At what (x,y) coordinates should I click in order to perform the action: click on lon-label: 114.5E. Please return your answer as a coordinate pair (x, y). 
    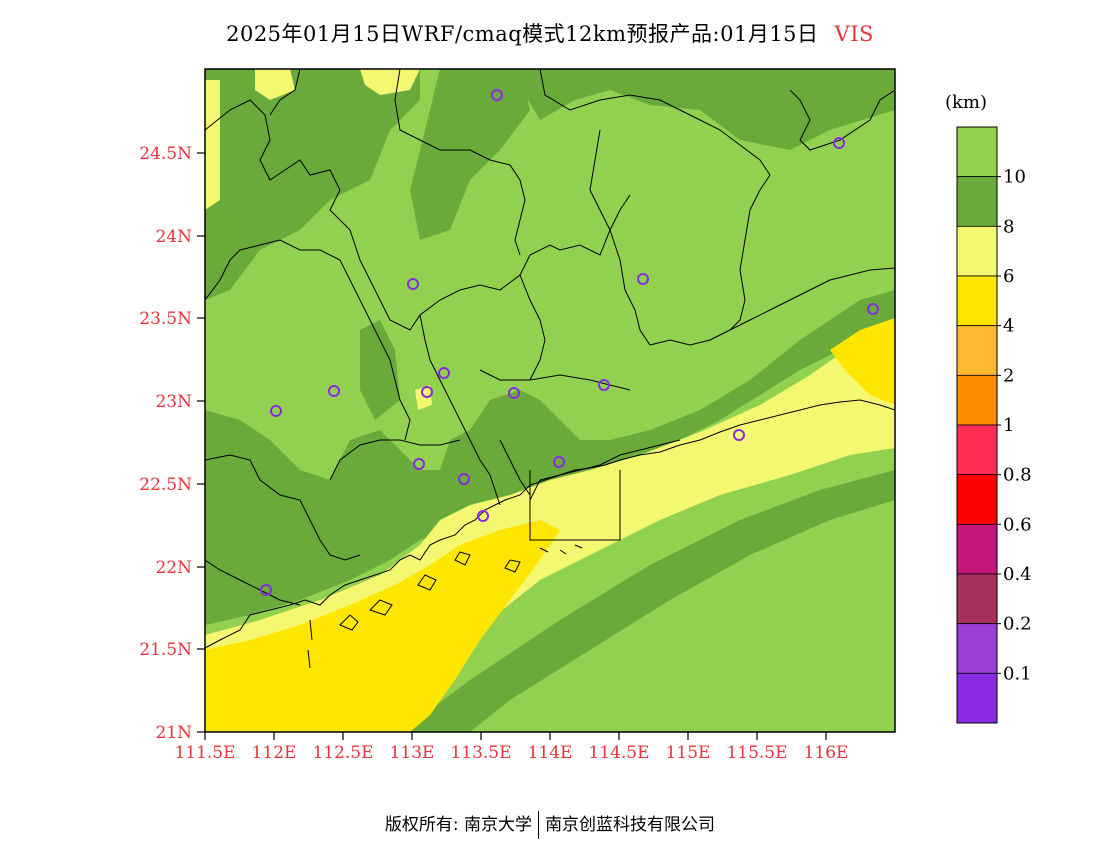
    Looking at the image, I should click on (618, 753).